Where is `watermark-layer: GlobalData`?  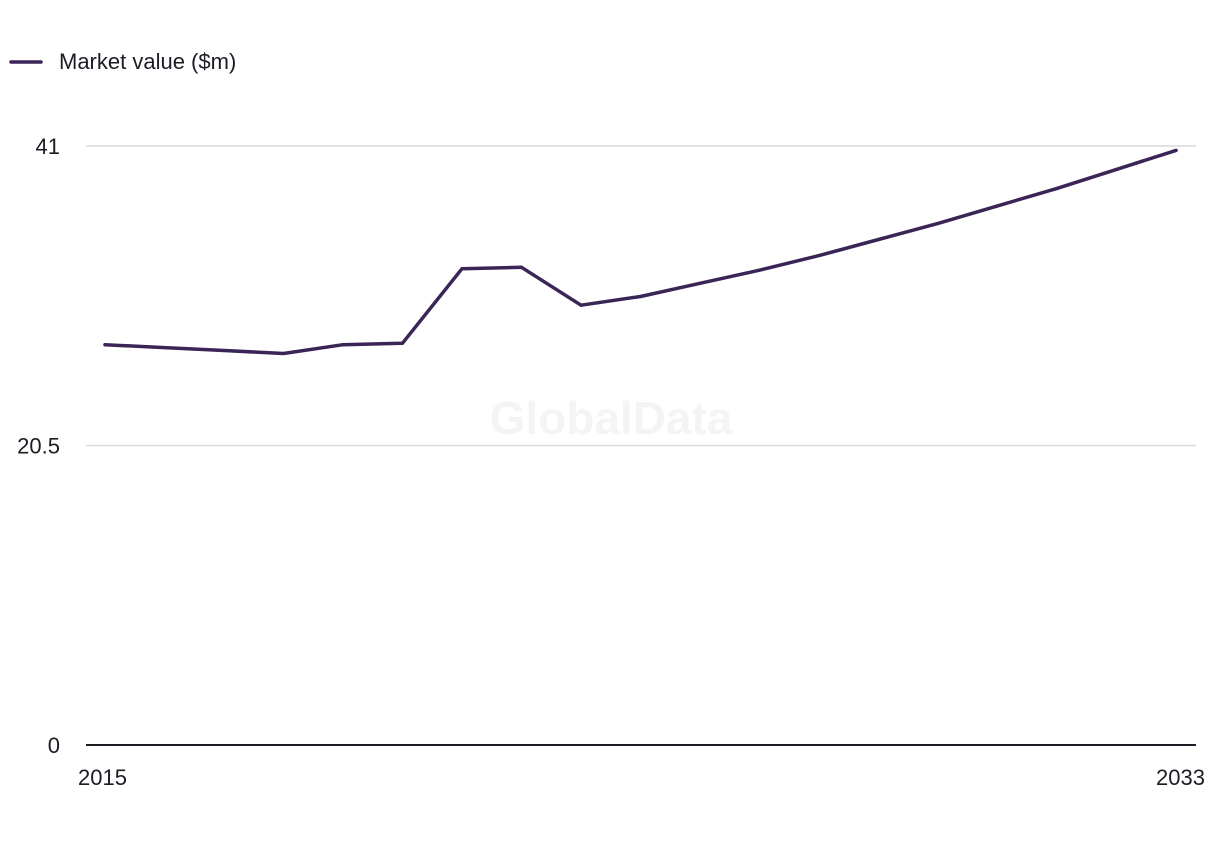 watermark-layer: GlobalData is located at coordinates (611, 418).